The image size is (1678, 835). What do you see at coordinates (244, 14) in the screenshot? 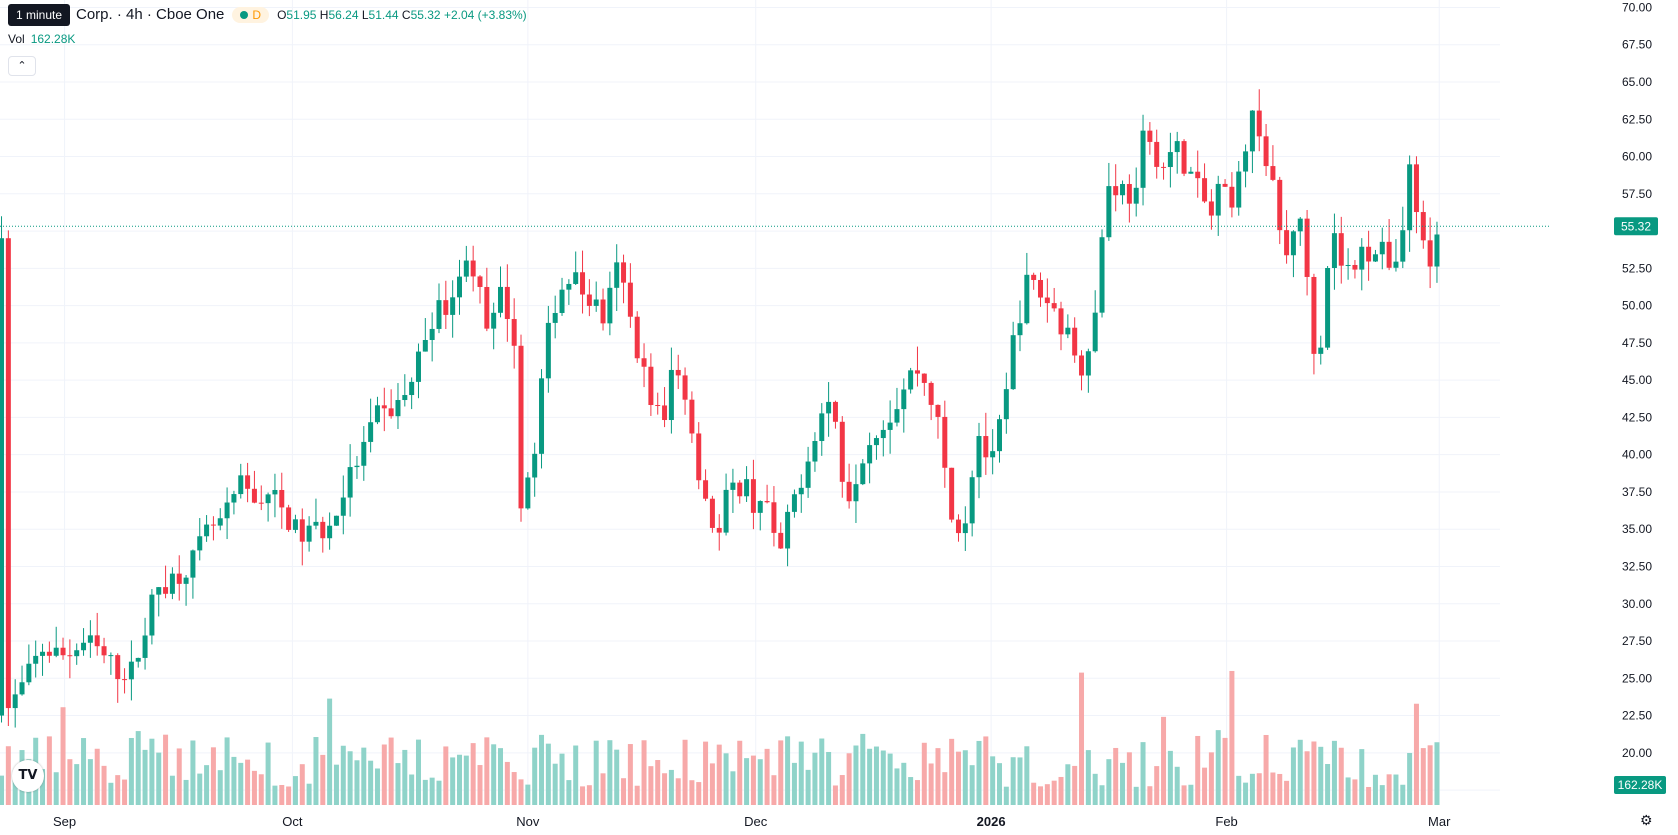
I see `market-open-dot-icon` at bounding box center [244, 14].